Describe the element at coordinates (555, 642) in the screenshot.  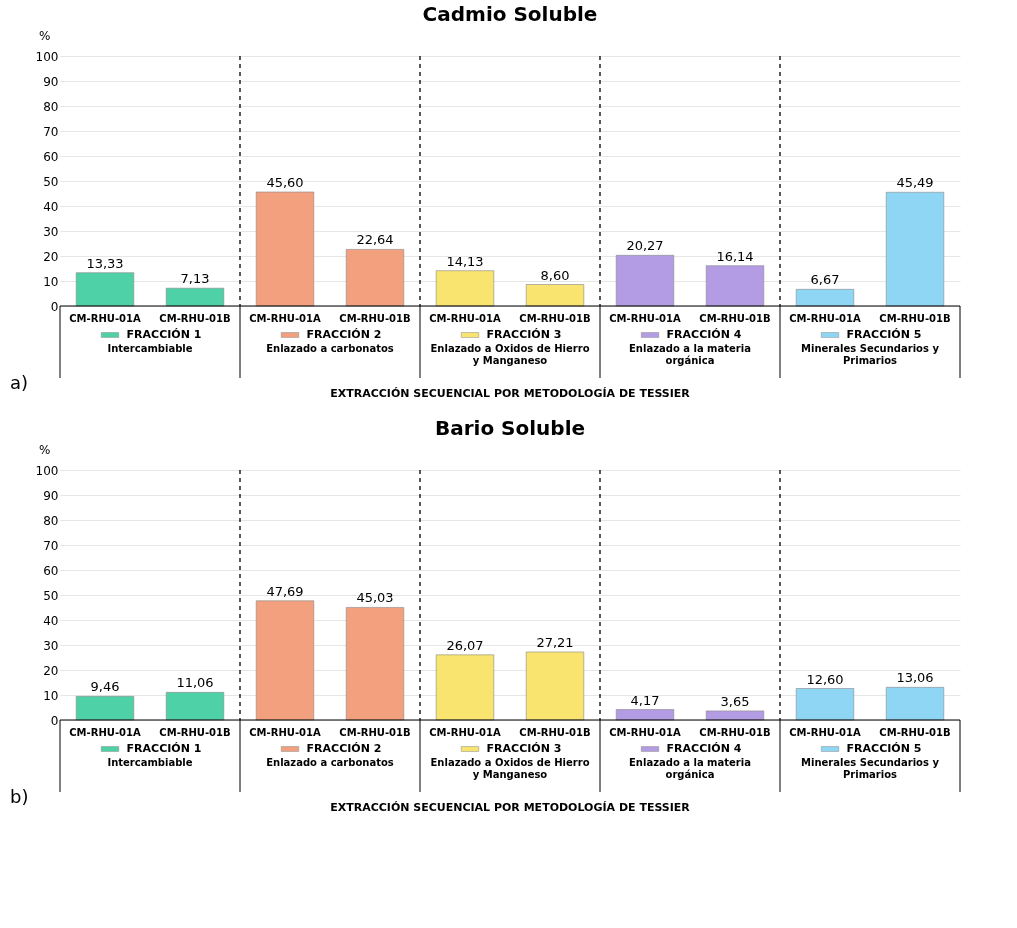
I see `data-label: 27,21` at that location.